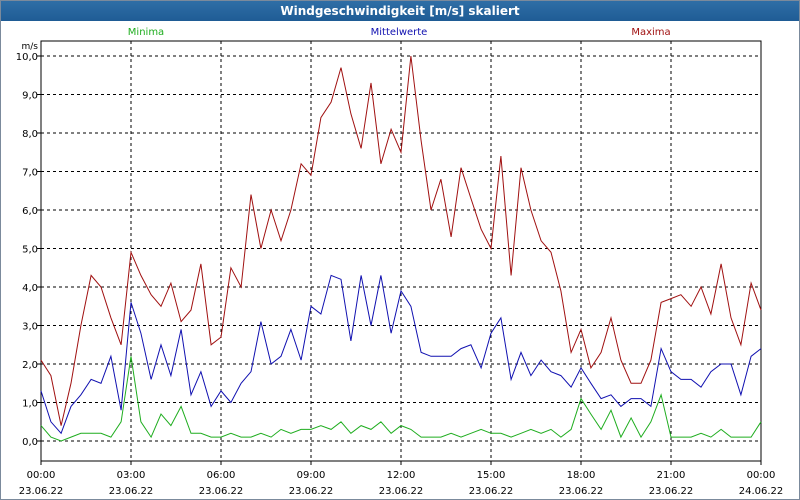 The height and width of the screenshot is (500, 800). I want to click on y-tick-label: 0,0, so click(30, 442).